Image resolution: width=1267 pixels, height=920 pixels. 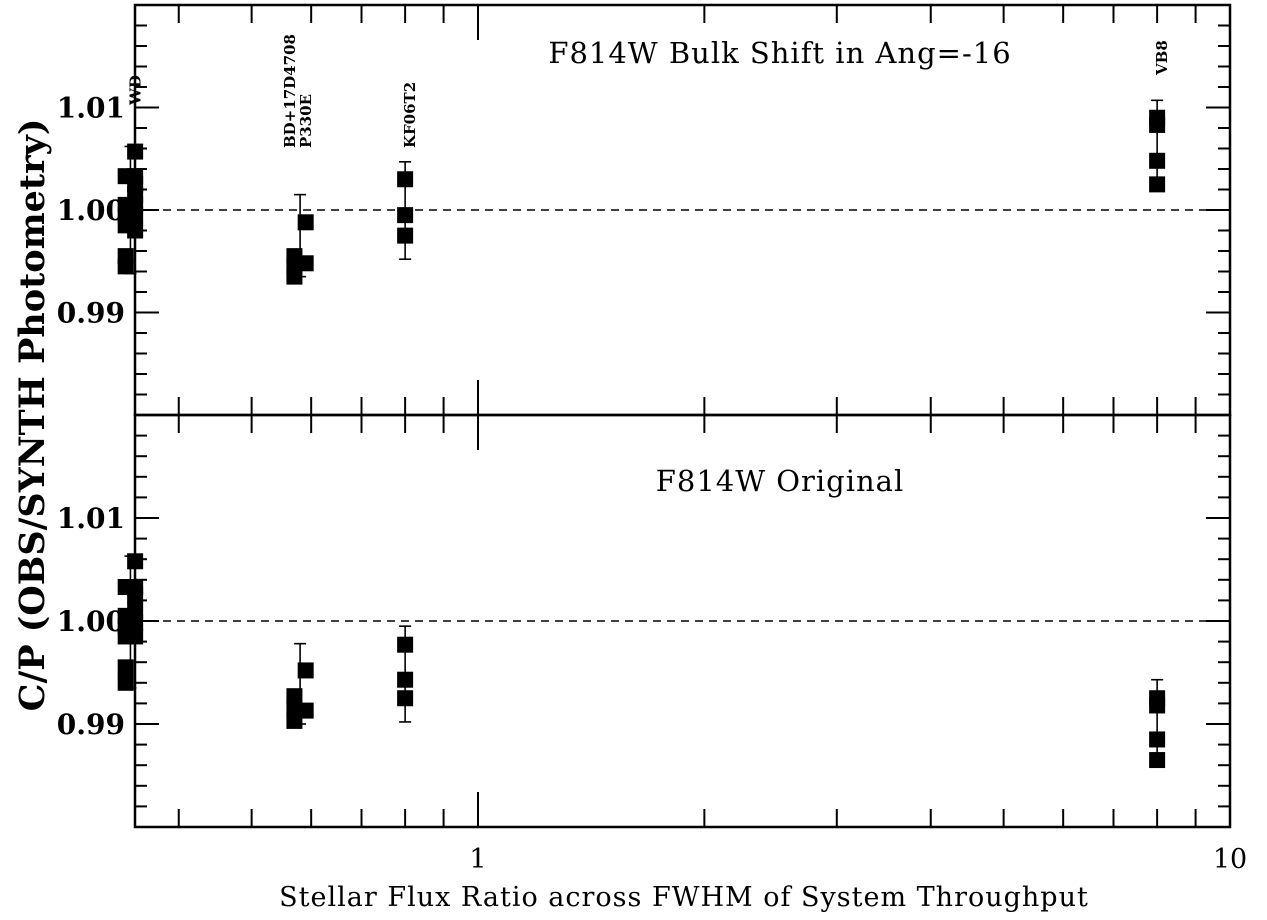 What do you see at coordinates (306, 121) in the screenshot?
I see `group-label: P330E` at bounding box center [306, 121].